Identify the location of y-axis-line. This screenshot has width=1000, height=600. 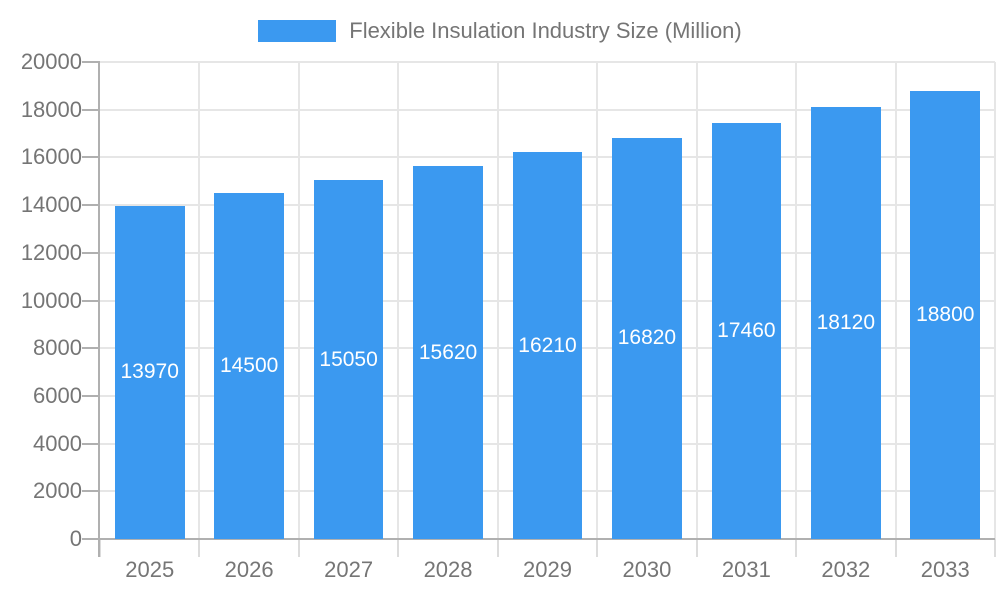
(99, 309).